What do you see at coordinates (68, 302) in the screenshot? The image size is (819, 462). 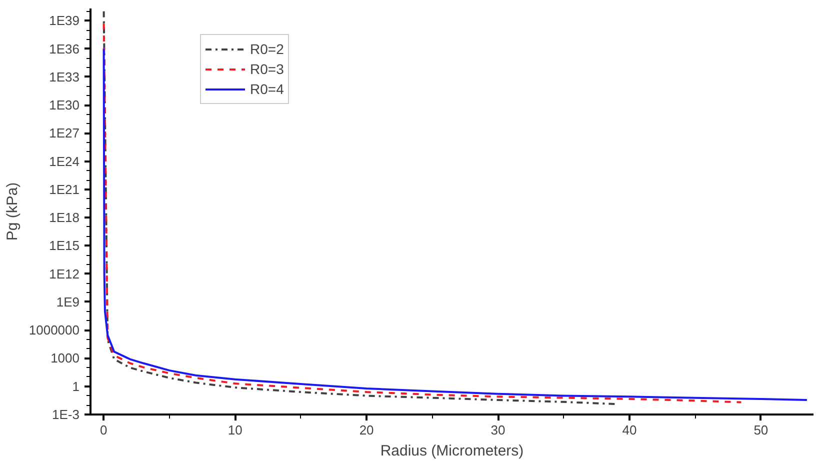 I see `y-tick-label: 1E9` at bounding box center [68, 302].